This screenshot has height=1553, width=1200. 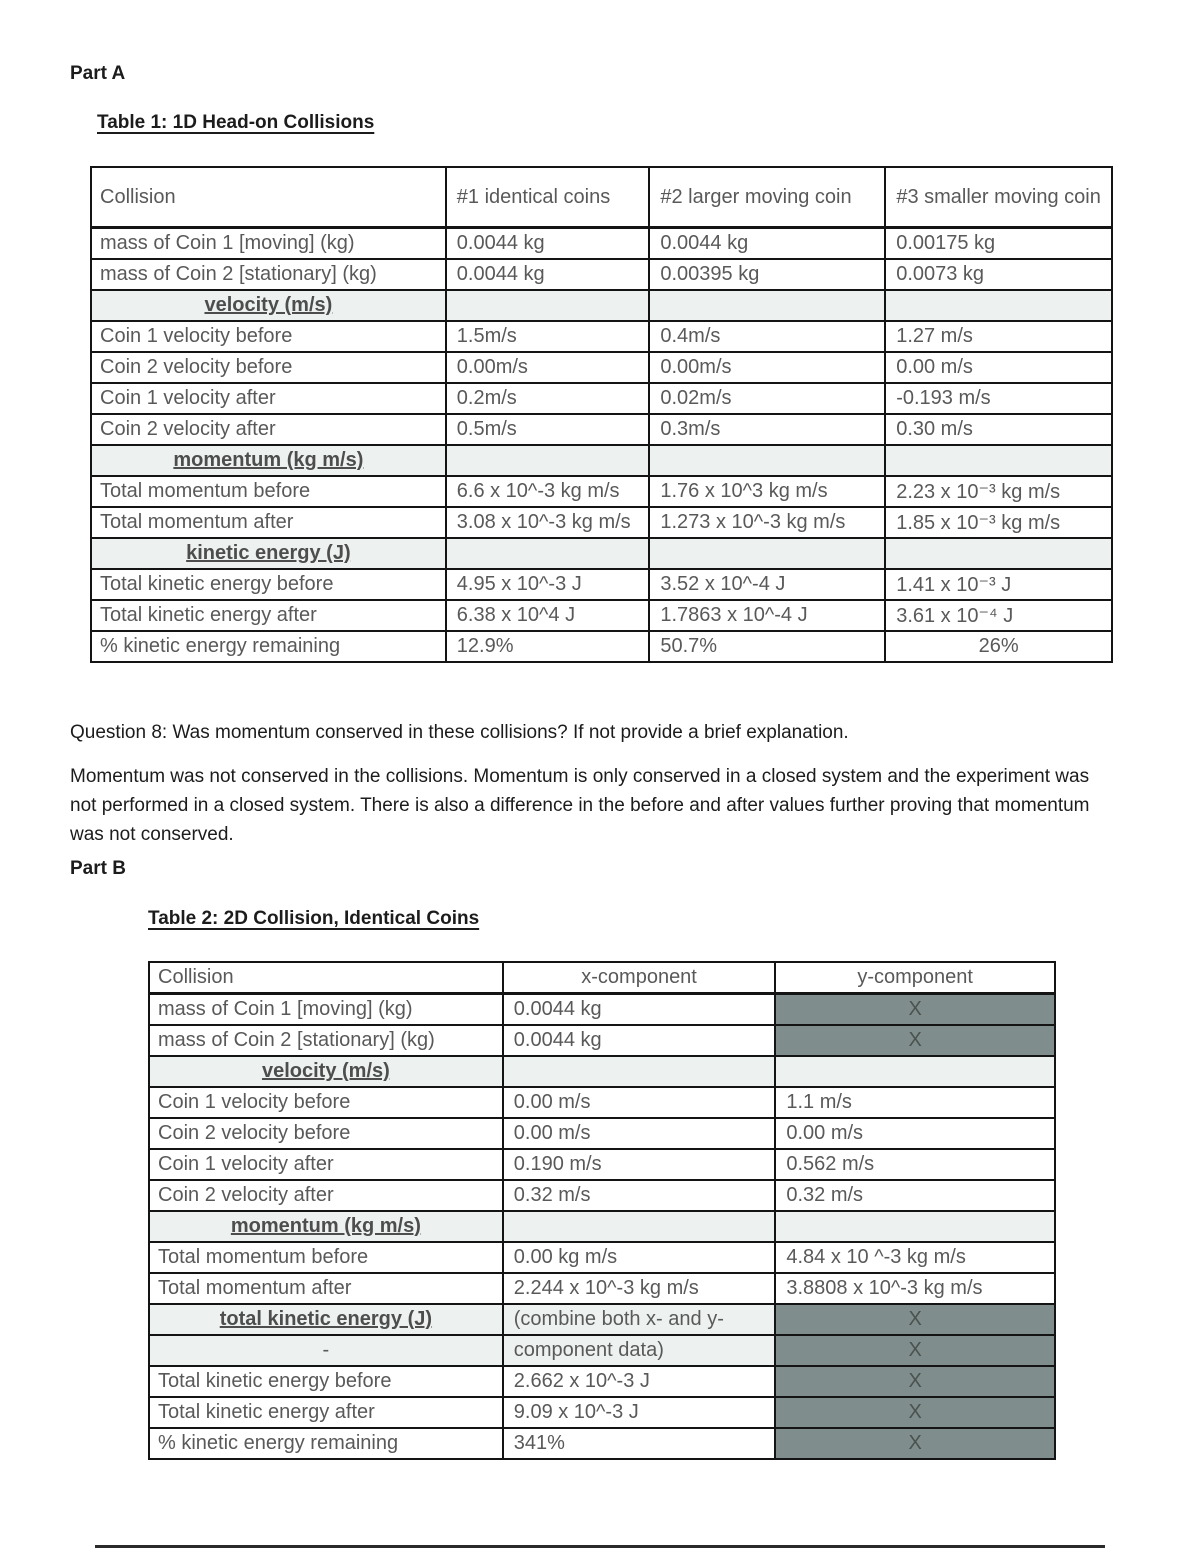 What do you see at coordinates (998, 274) in the screenshot?
I see `table-cell: 0.0073 kg` at bounding box center [998, 274].